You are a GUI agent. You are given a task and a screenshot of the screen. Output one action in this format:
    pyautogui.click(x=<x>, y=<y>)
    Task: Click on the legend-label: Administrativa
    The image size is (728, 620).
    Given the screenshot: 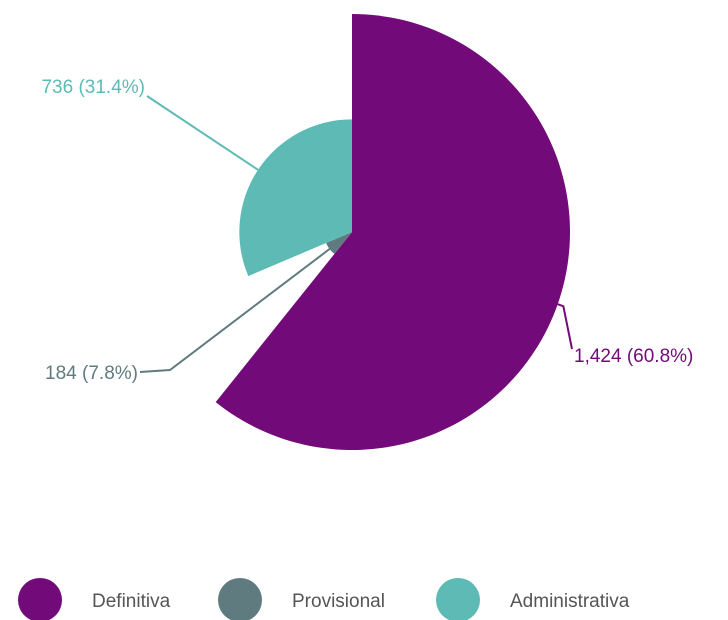 What is the action you would take?
    pyautogui.click(x=570, y=601)
    